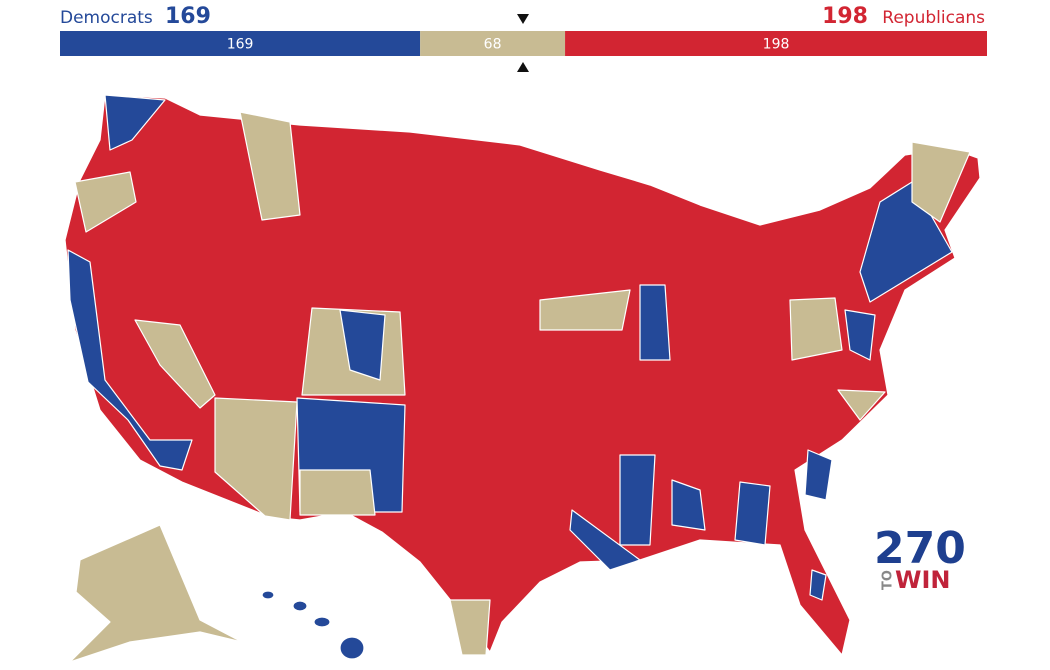 Image resolution: width=1050 pixels, height=670 pixels. Describe the element at coordinates (923, 580) in the screenshot. I see `logo-win: WIN` at that location.